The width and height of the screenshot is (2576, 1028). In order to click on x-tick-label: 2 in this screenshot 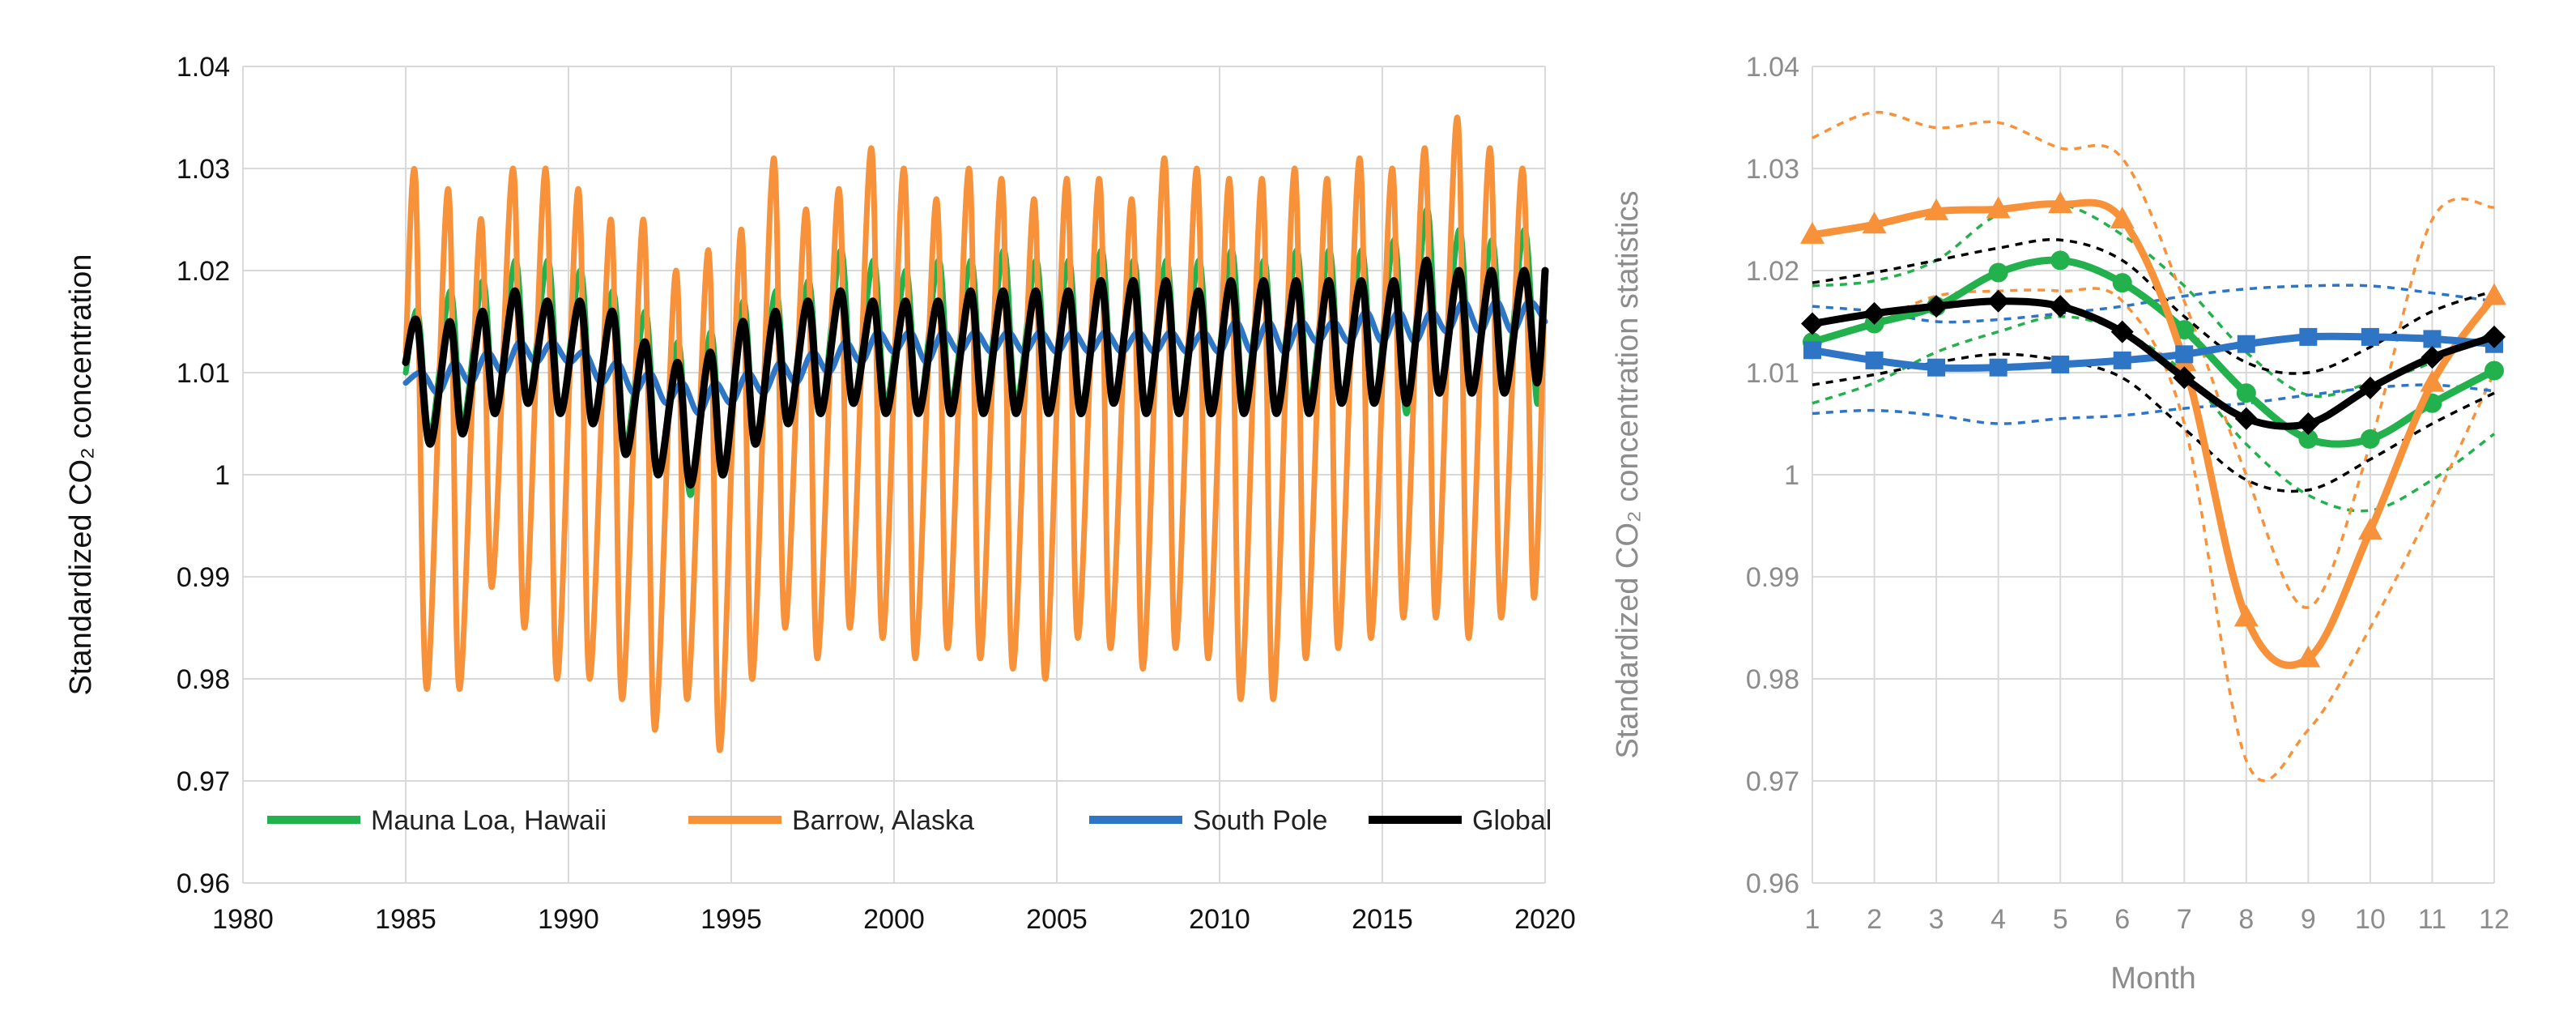, I will do `click(1874, 919)`.